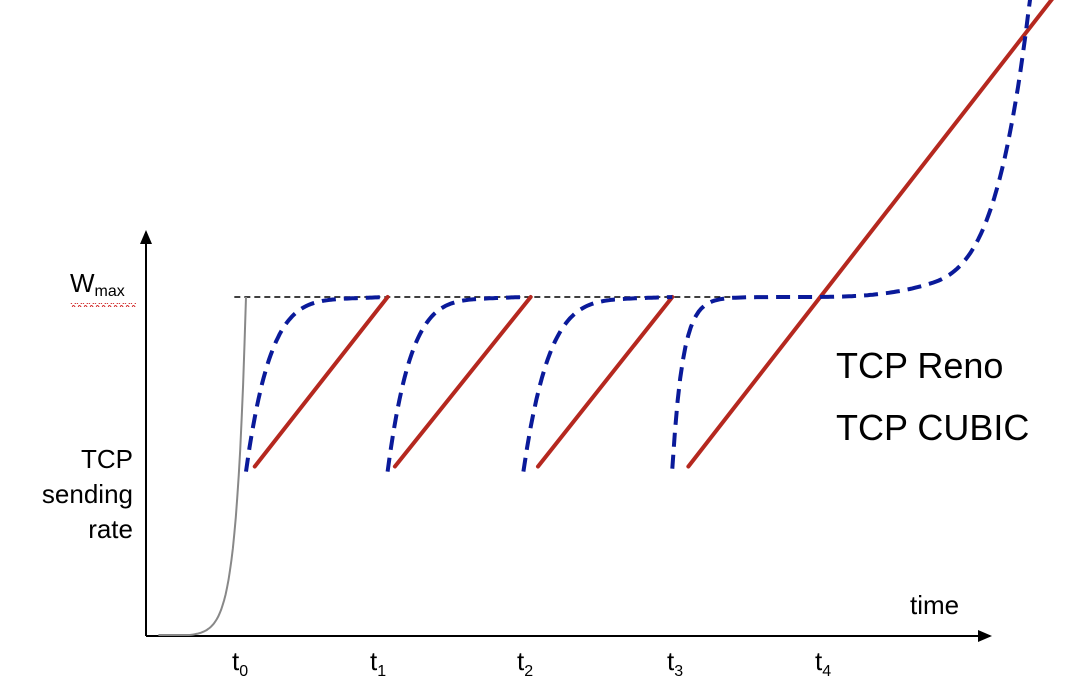  Describe the element at coordinates (934, 605) in the screenshot. I see `x-axis-label: time` at that location.